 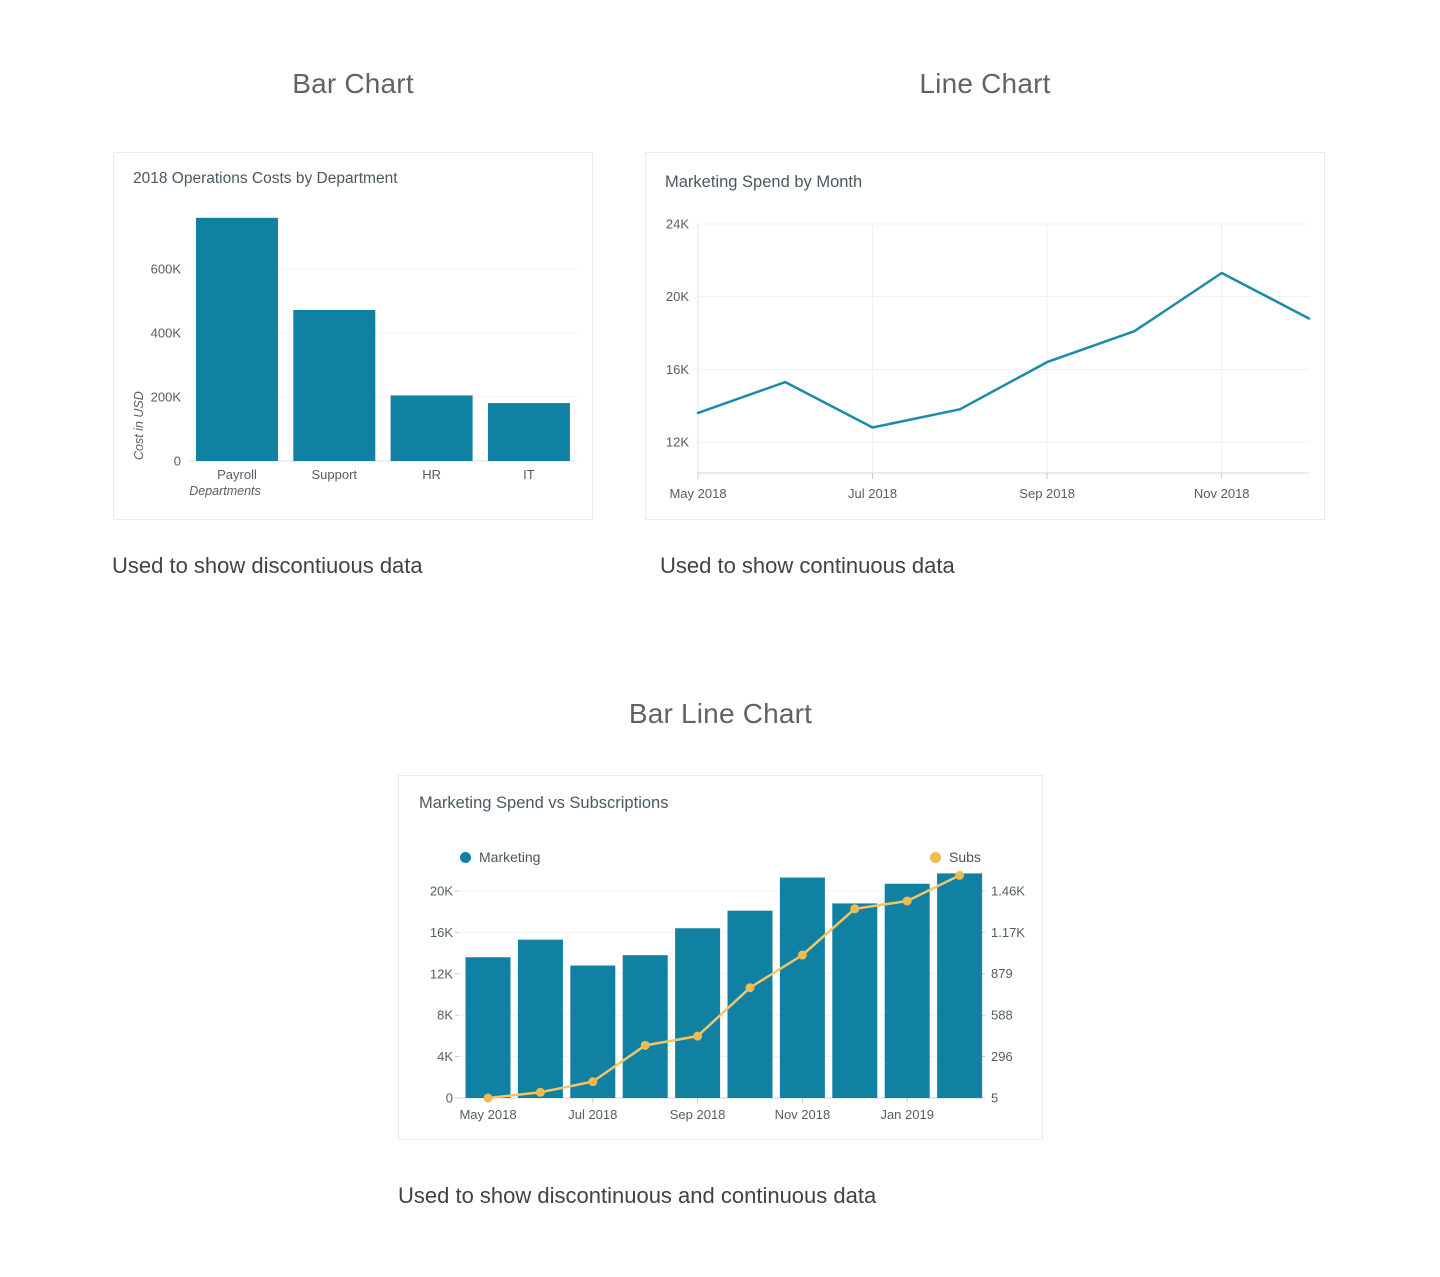 I want to click on legend-item-subs: Subs, so click(x=955, y=857).